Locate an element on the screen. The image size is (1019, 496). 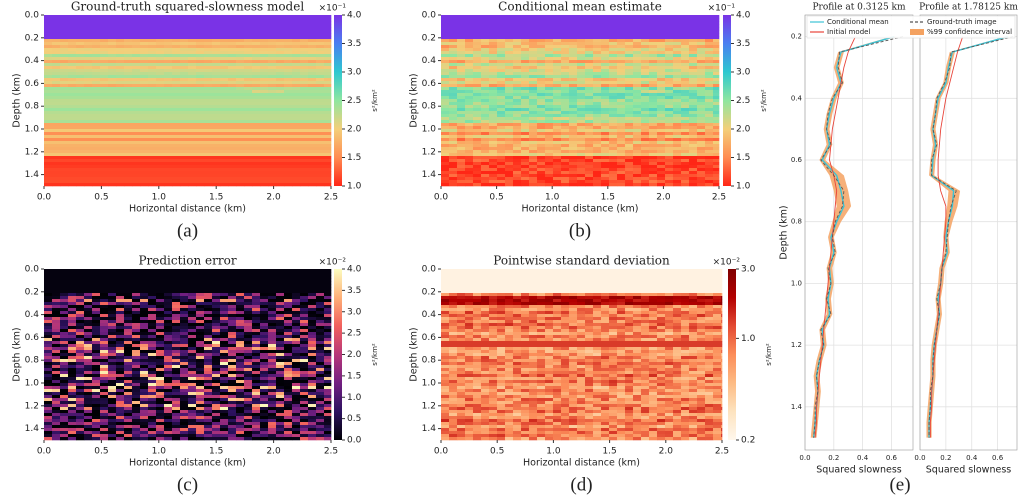
y-tick-label: 1.4 is located at coordinates (32, 175).